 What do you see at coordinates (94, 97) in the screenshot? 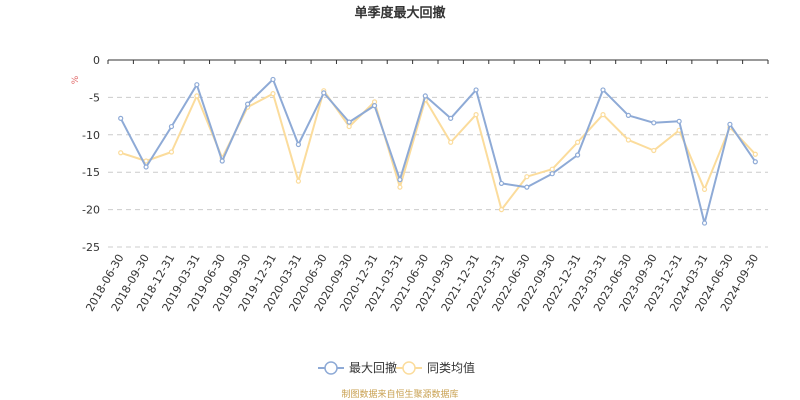
I see `y-tick-label: -5` at bounding box center [94, 97].